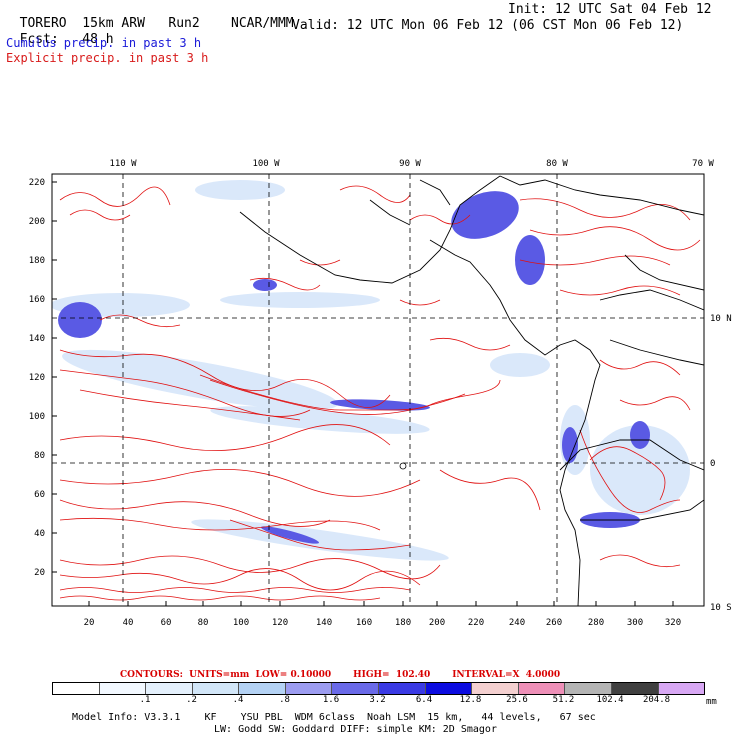 The image size is (740, 740). I want to click on y-tick-label: 40, so click(39, 534).